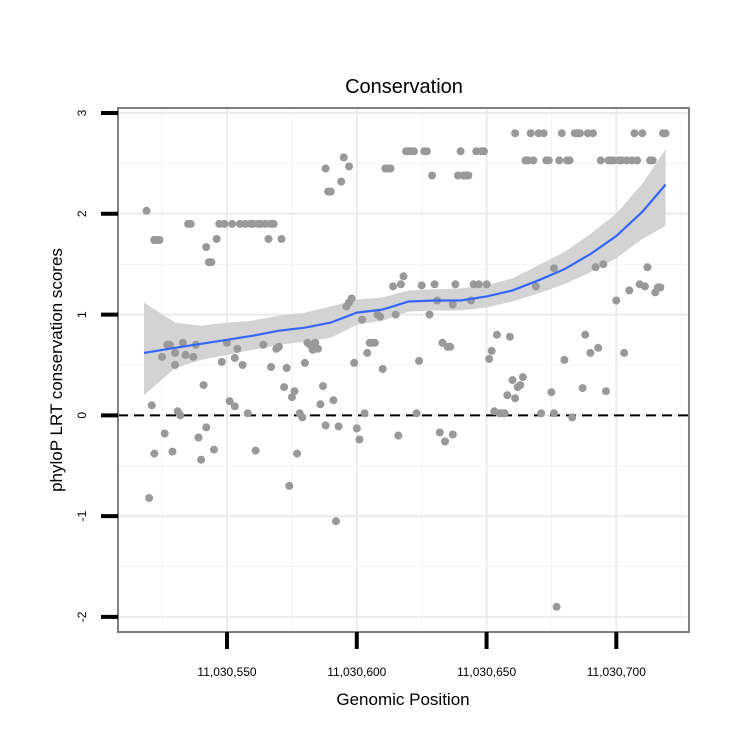 The width and height of the screenshot is (750, 750). I want to click on x-tick-label: 11,030,700, so click(616, 672).